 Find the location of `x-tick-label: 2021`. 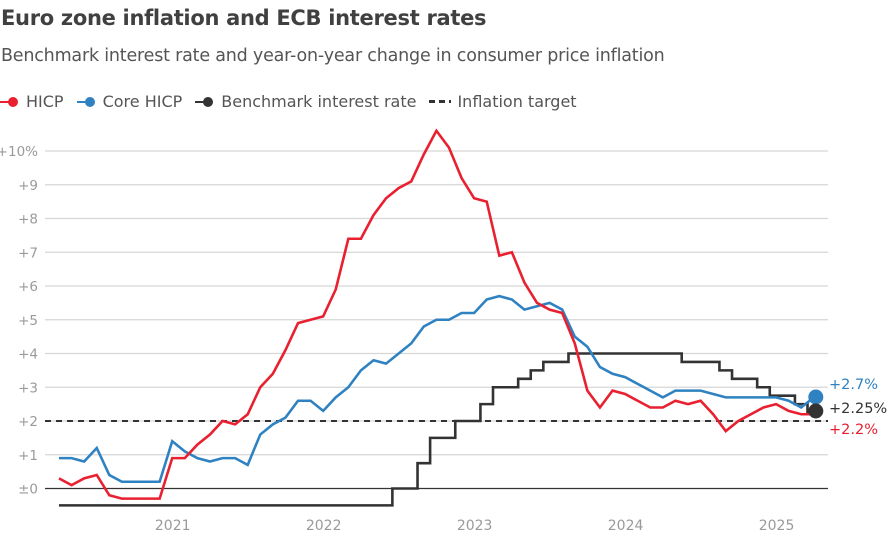

x-tick-label: 2021 is located at coordinates (173, 526).